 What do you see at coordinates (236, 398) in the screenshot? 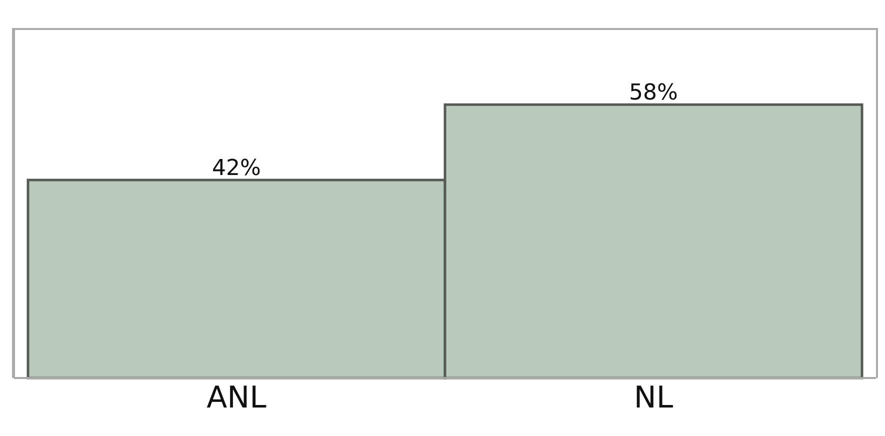
I see `x-tick-label: ANL` at bounding box center [236, 398].